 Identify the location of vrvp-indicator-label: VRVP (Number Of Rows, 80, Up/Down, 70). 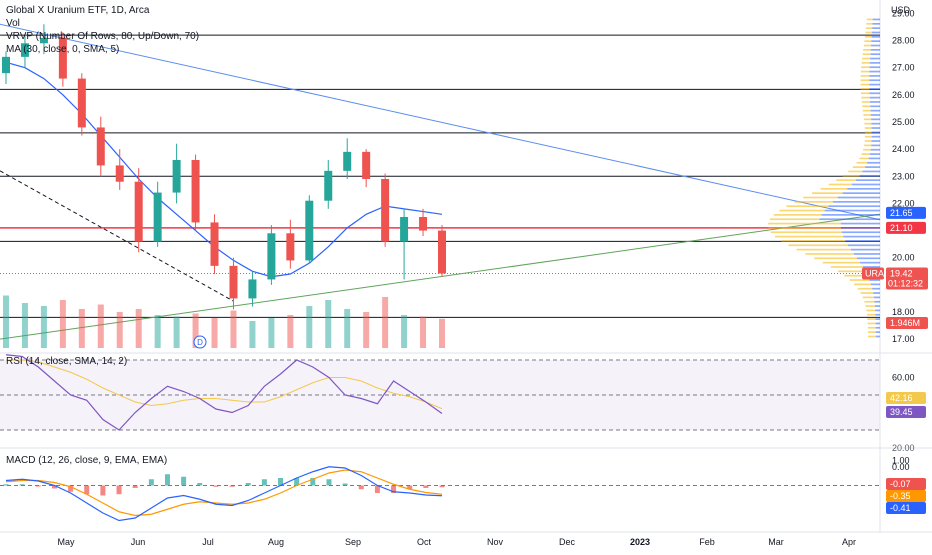
(103, 36).